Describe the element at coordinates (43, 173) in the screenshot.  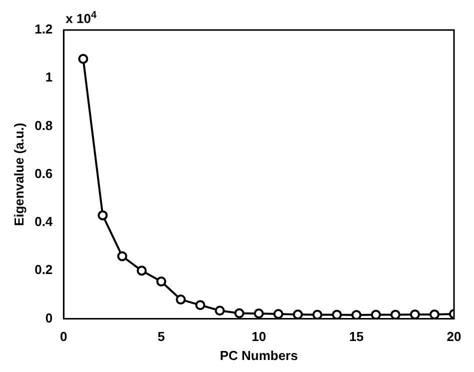
I see `y-tick-label: 0.6` at that location.